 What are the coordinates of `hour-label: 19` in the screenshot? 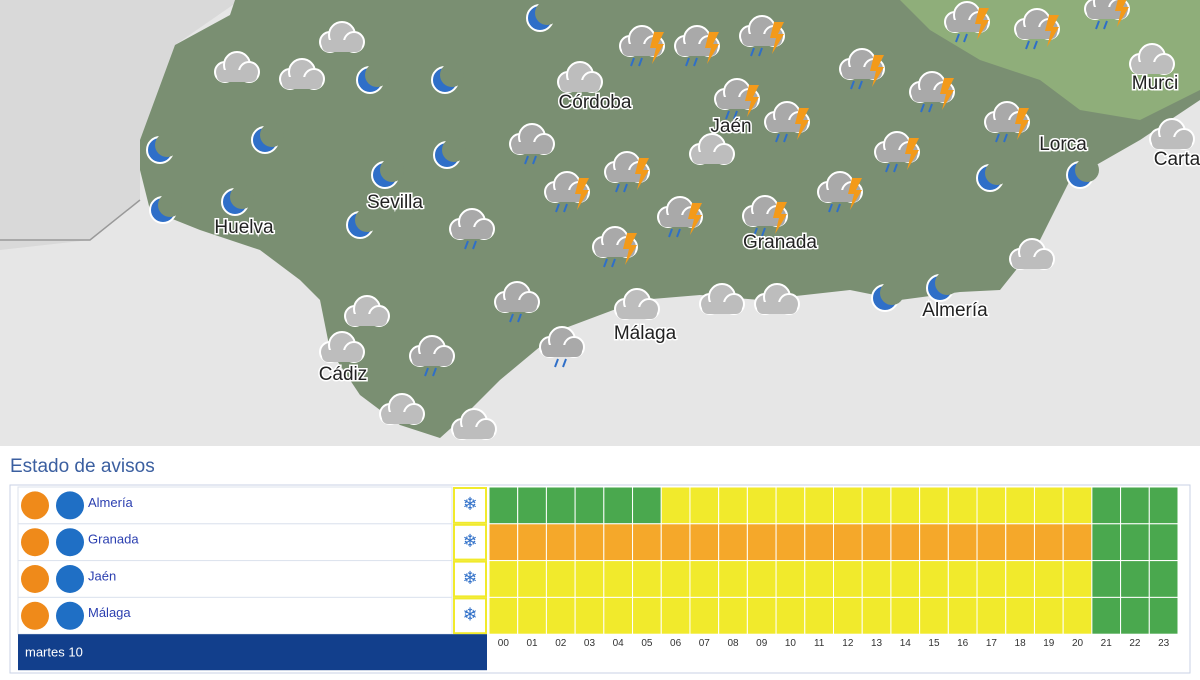 It's located at (1049, 643).